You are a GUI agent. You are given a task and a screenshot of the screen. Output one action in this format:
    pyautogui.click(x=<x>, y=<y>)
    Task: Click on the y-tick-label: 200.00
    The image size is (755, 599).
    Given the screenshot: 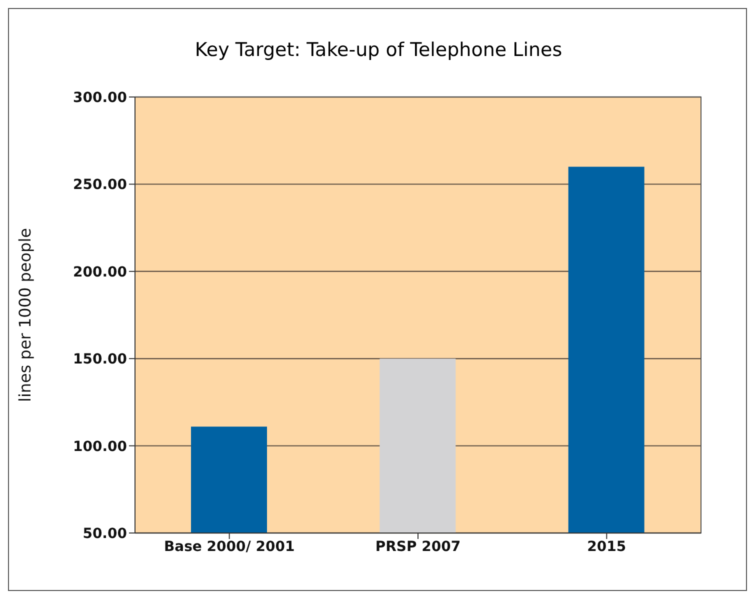 What is the action you would take?
    pyautogui.click(x=100, y=272)
    